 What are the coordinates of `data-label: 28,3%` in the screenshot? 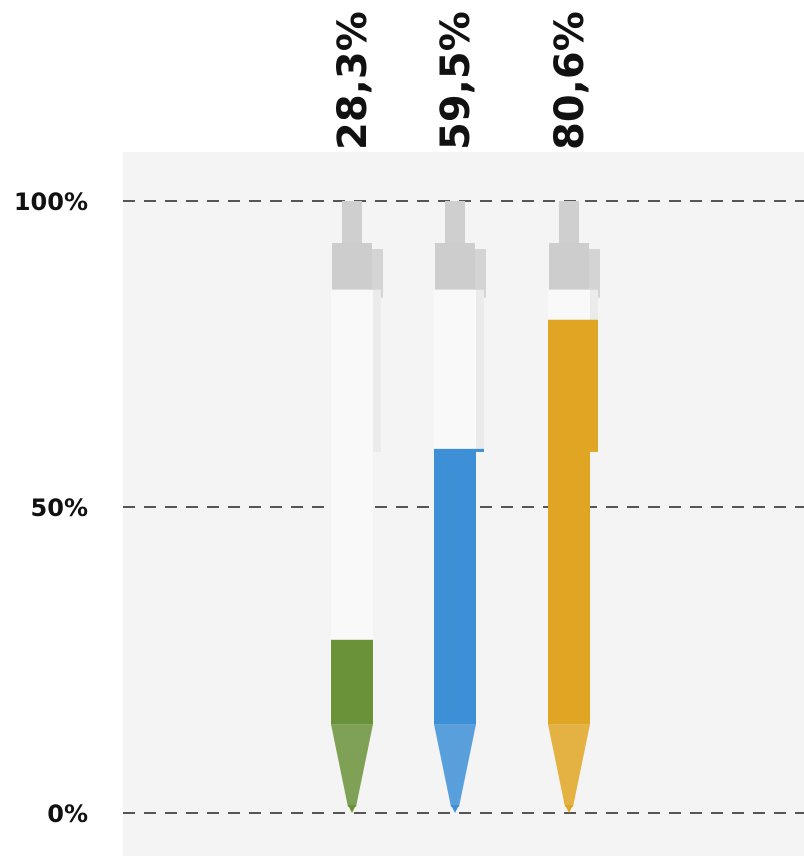 It's located at (353, 80).